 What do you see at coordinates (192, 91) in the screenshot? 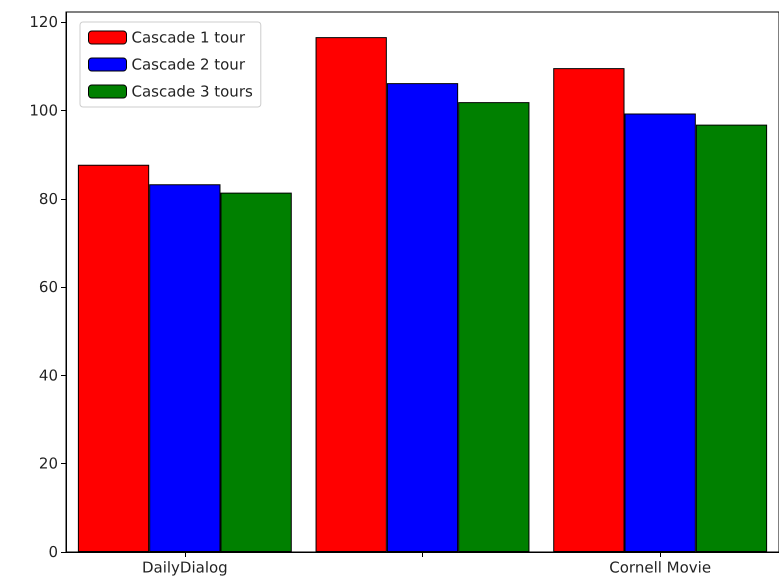
I see `legend-label: Cascade 3 tours` at bounding box center [192, 91].